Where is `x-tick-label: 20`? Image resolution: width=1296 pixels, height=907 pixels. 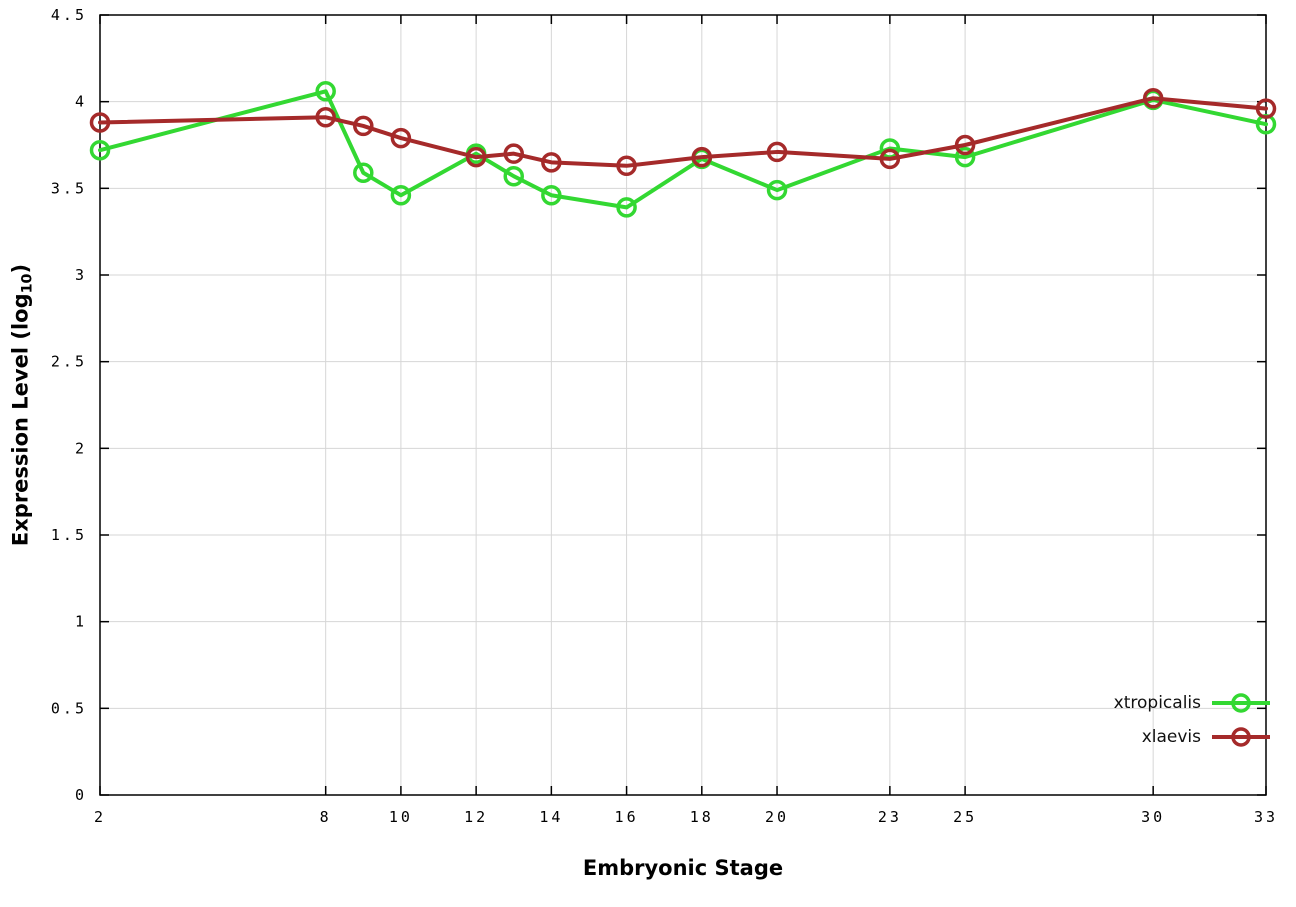
x-tick-label: 20 is located at coordinates (777, 817).